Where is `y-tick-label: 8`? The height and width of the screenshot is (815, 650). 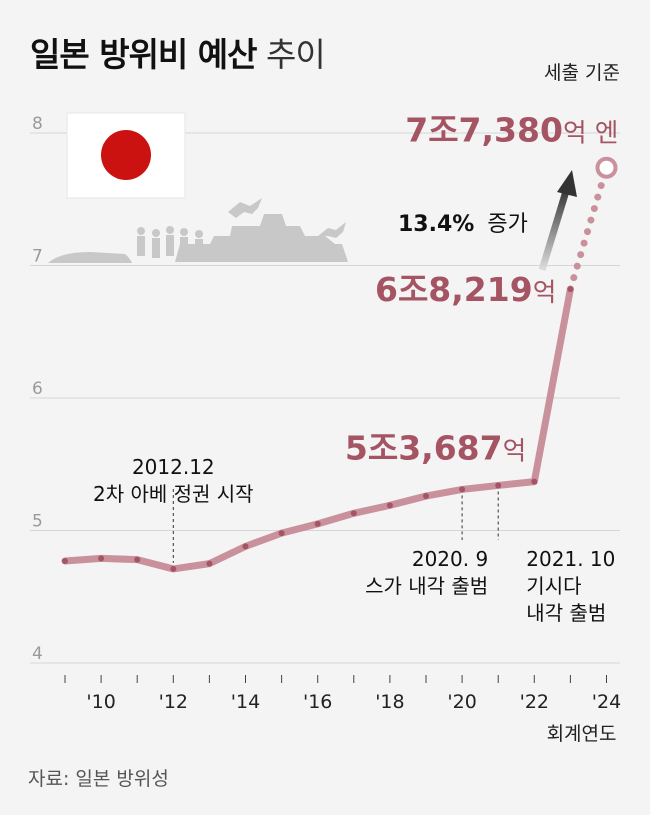
y-tick-label: 8 is located at coordinates (37, 124).